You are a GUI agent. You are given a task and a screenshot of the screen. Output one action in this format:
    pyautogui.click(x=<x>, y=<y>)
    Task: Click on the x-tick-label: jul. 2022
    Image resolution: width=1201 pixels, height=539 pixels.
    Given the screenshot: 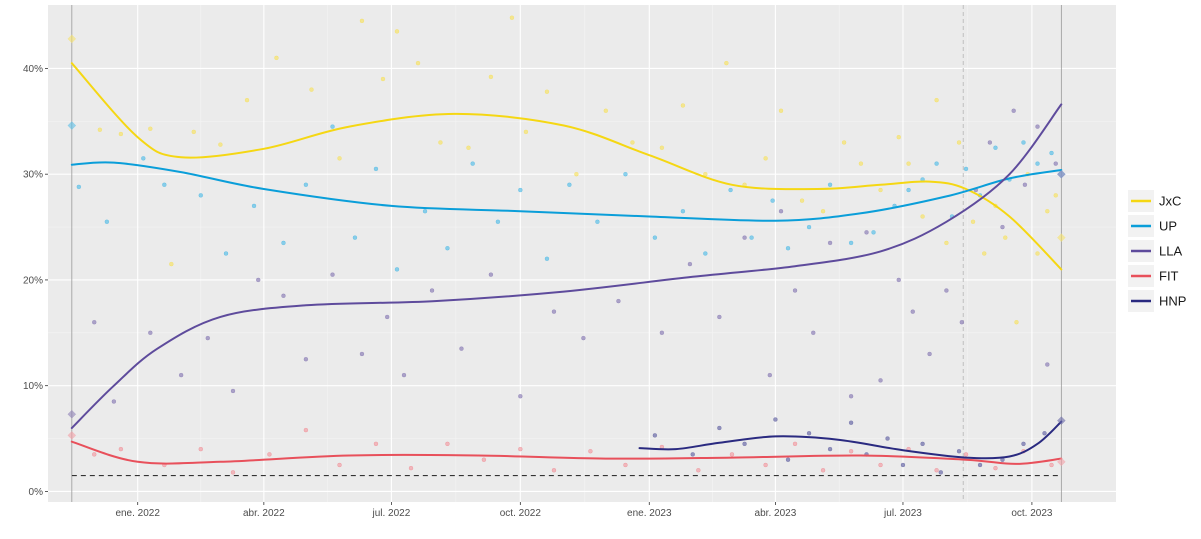 What is the action you would take?
    pyautogui.click(x=390, y=513)
    